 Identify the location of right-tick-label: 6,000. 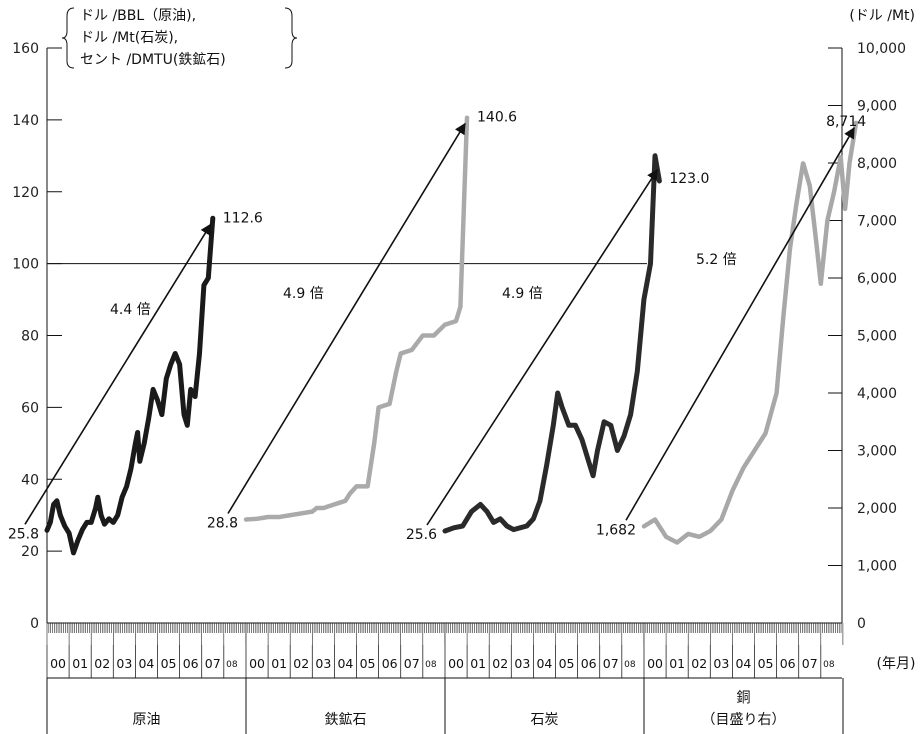
(877, 279).